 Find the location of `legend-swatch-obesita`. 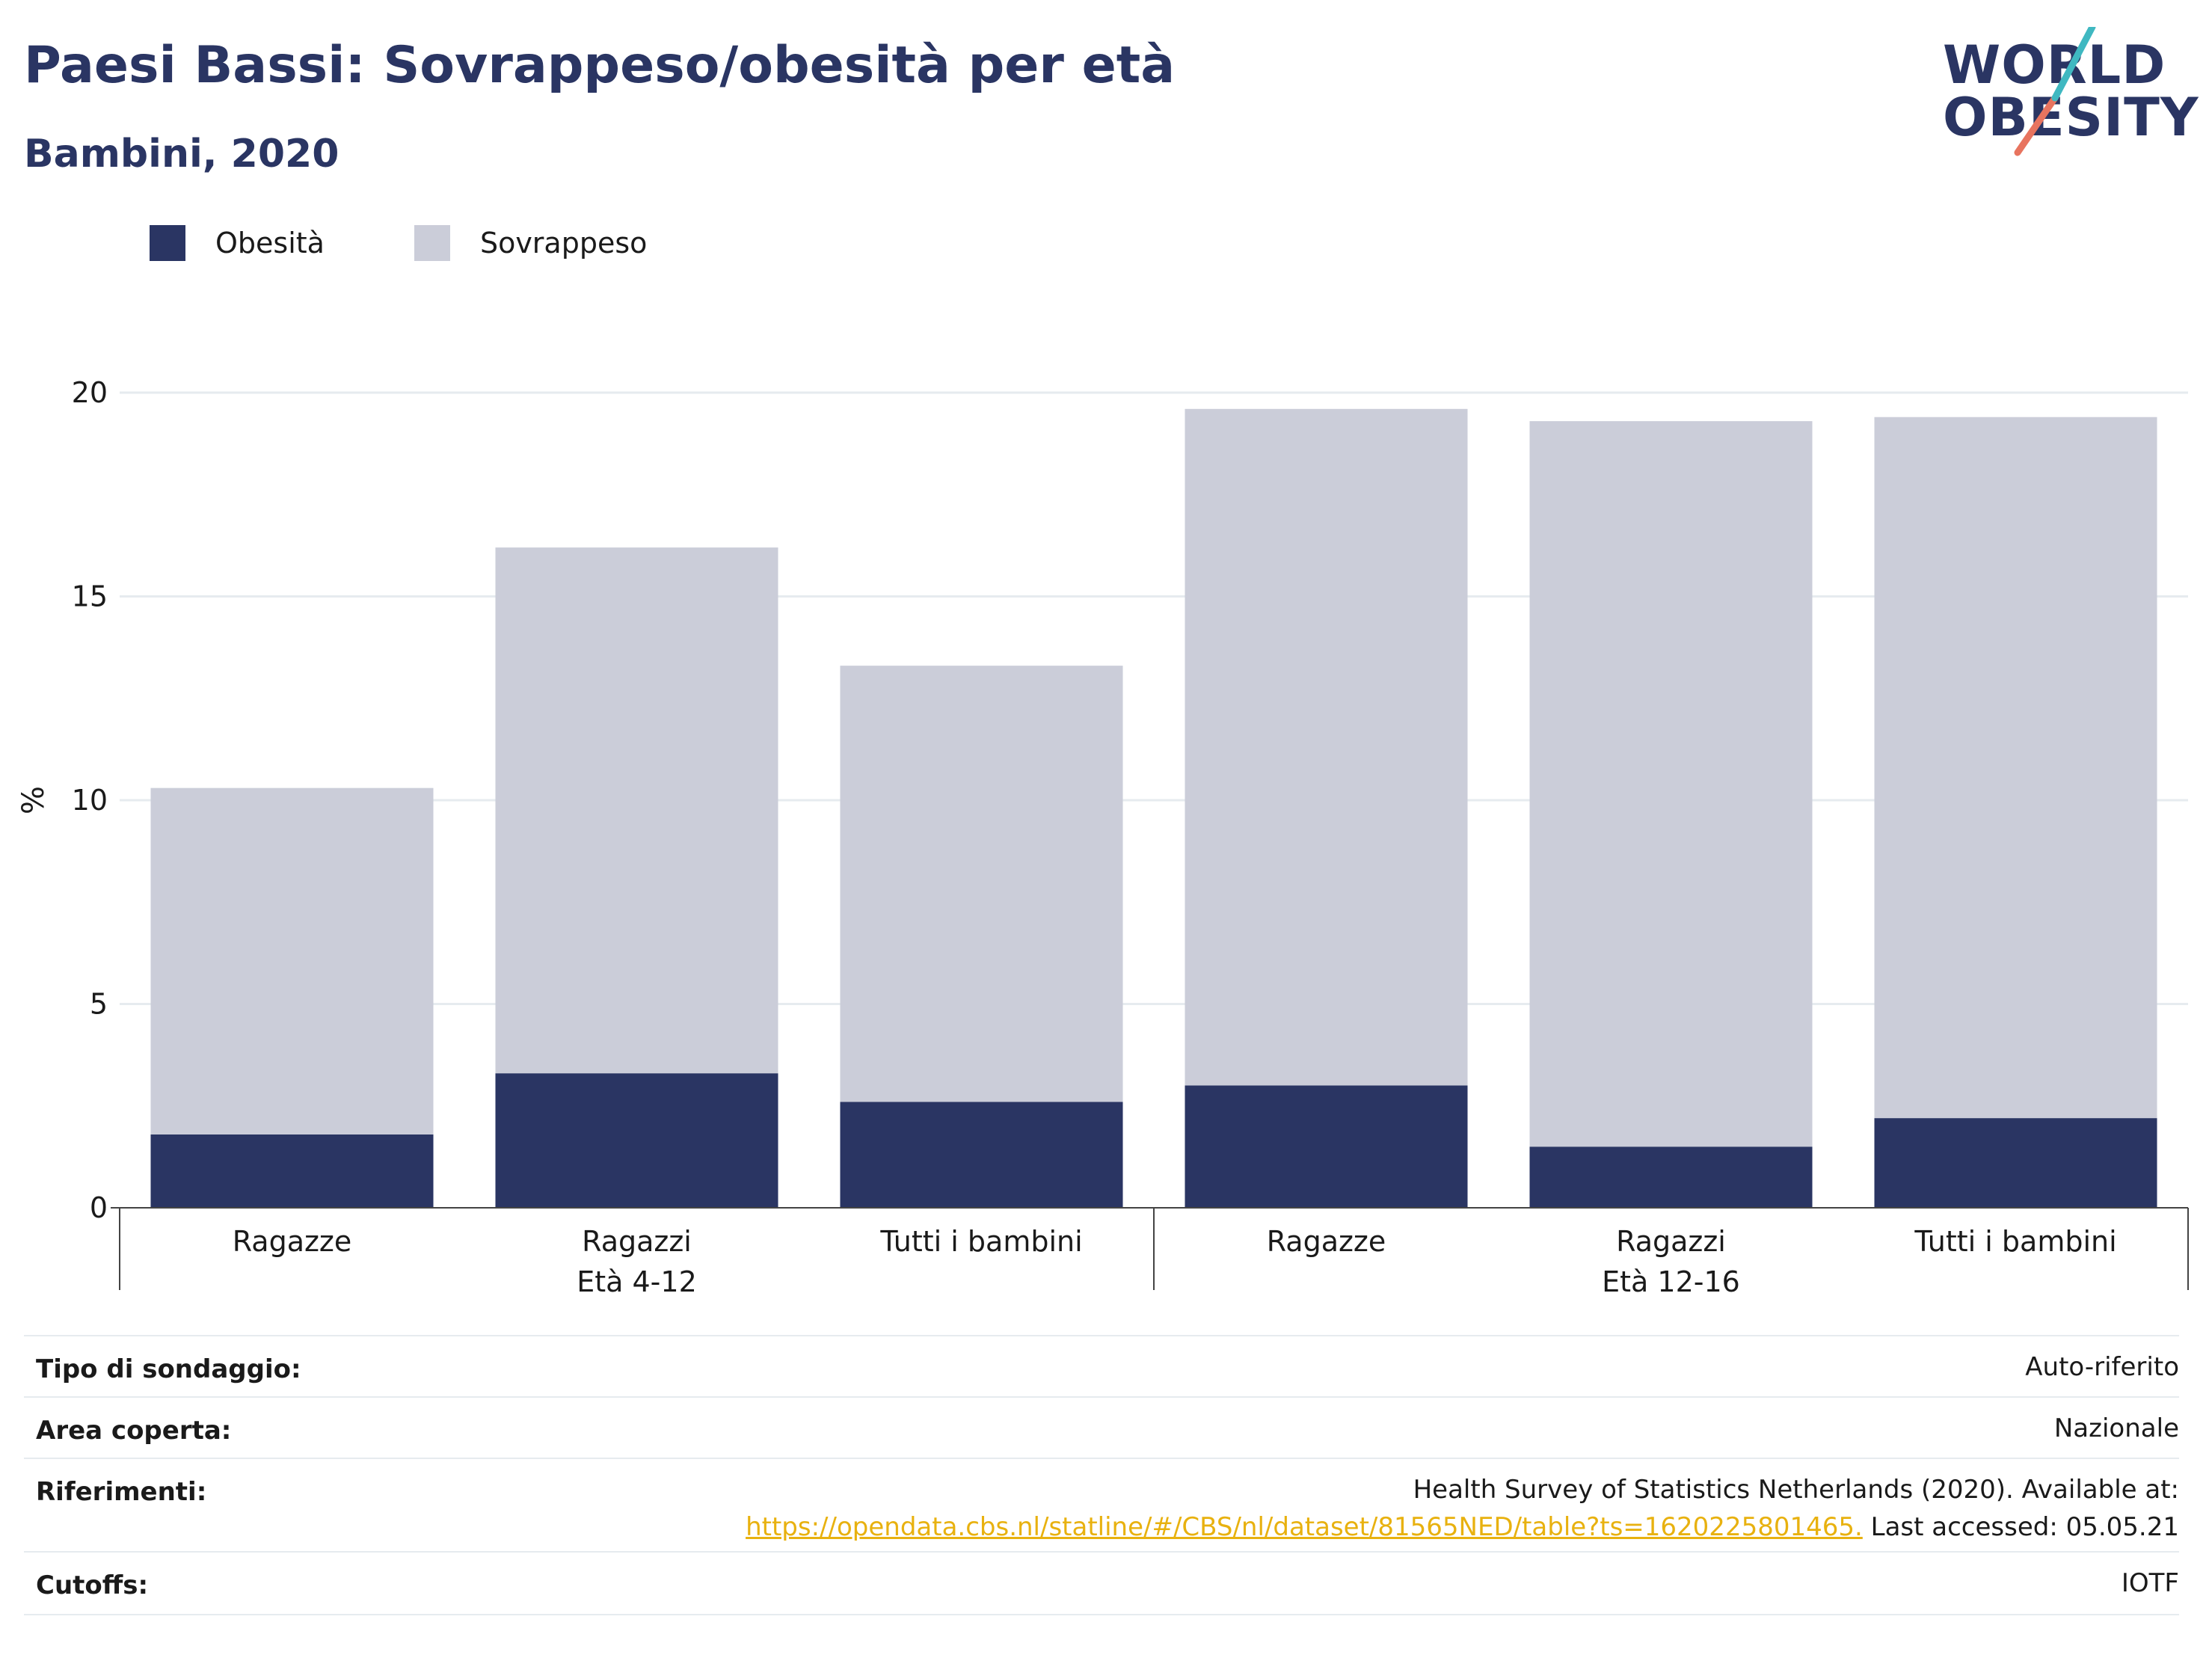

legend-swatch-obesita is located at coordinates (167, 243).